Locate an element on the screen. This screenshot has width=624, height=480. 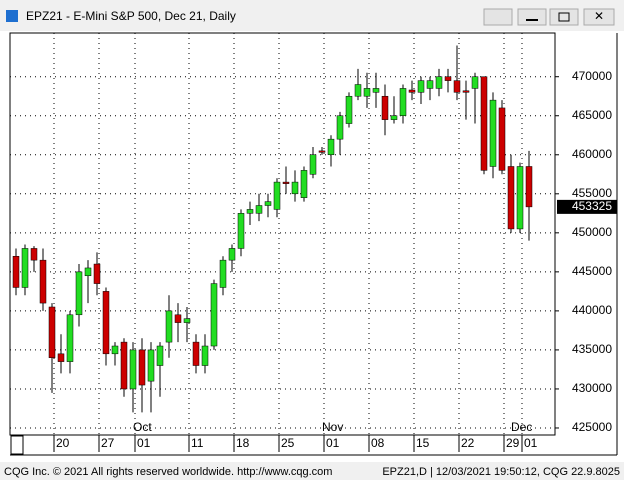
x-tick-label: 20 is located at coordinates (63, 443).